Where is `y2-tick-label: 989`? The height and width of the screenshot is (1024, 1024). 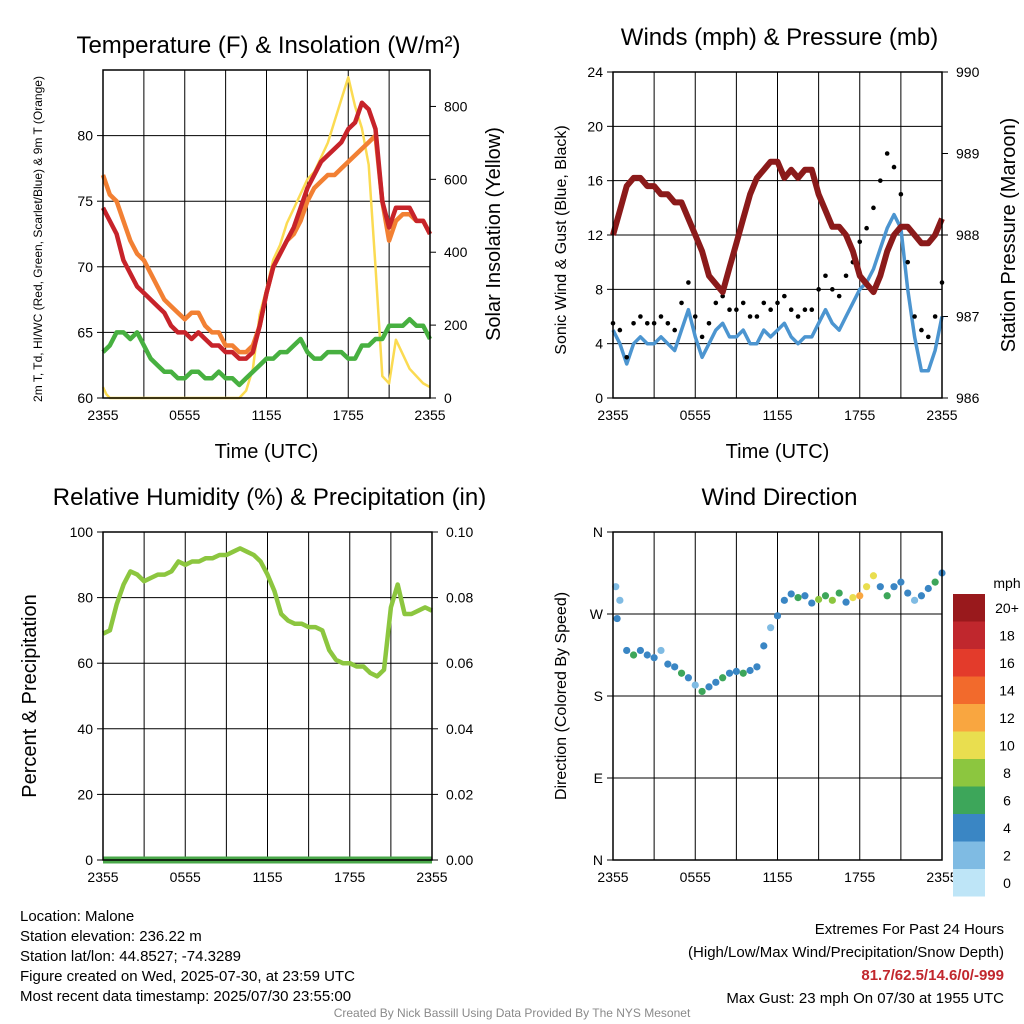 y2-tick-label: 989 is located at coordinates (968, 154).